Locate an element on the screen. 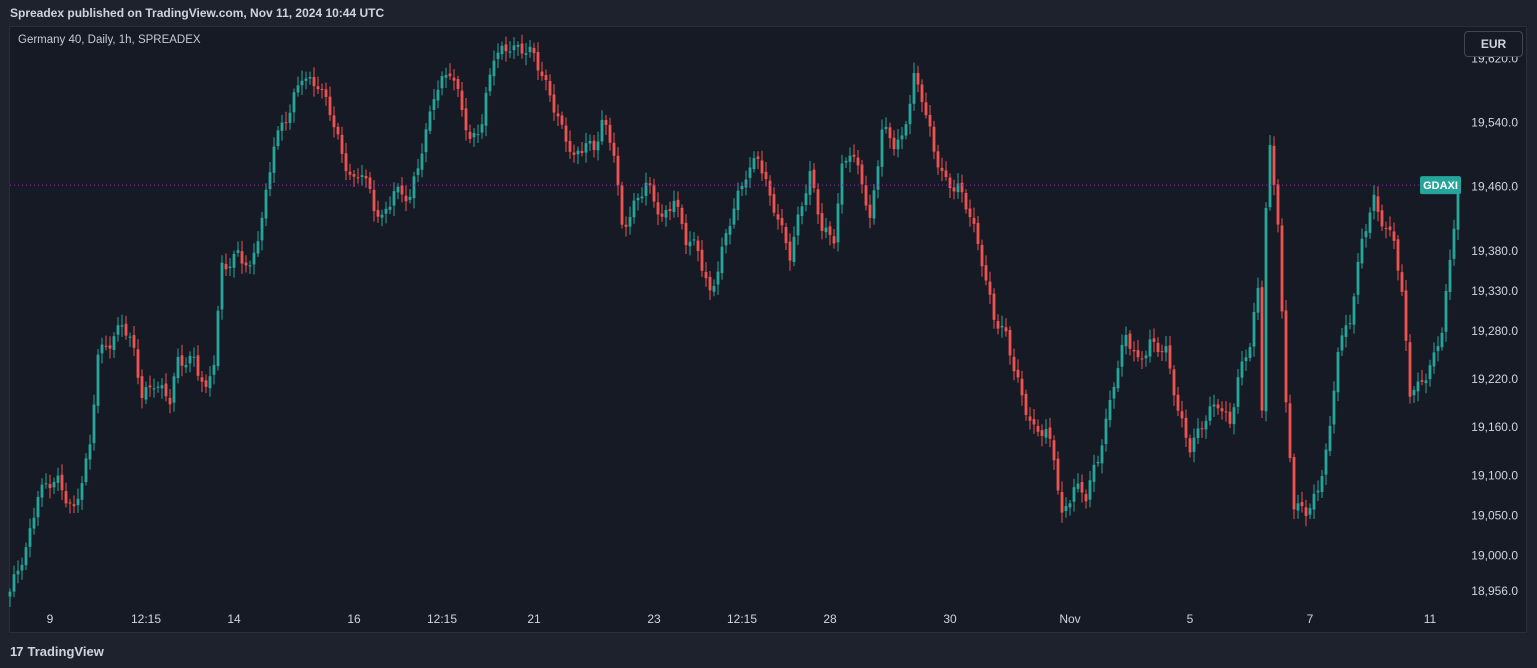 Image resolution: width=1537 pixels, height=668 pixels. tradingview-footer: 17 TradingView is located at coordinates (57, 651).